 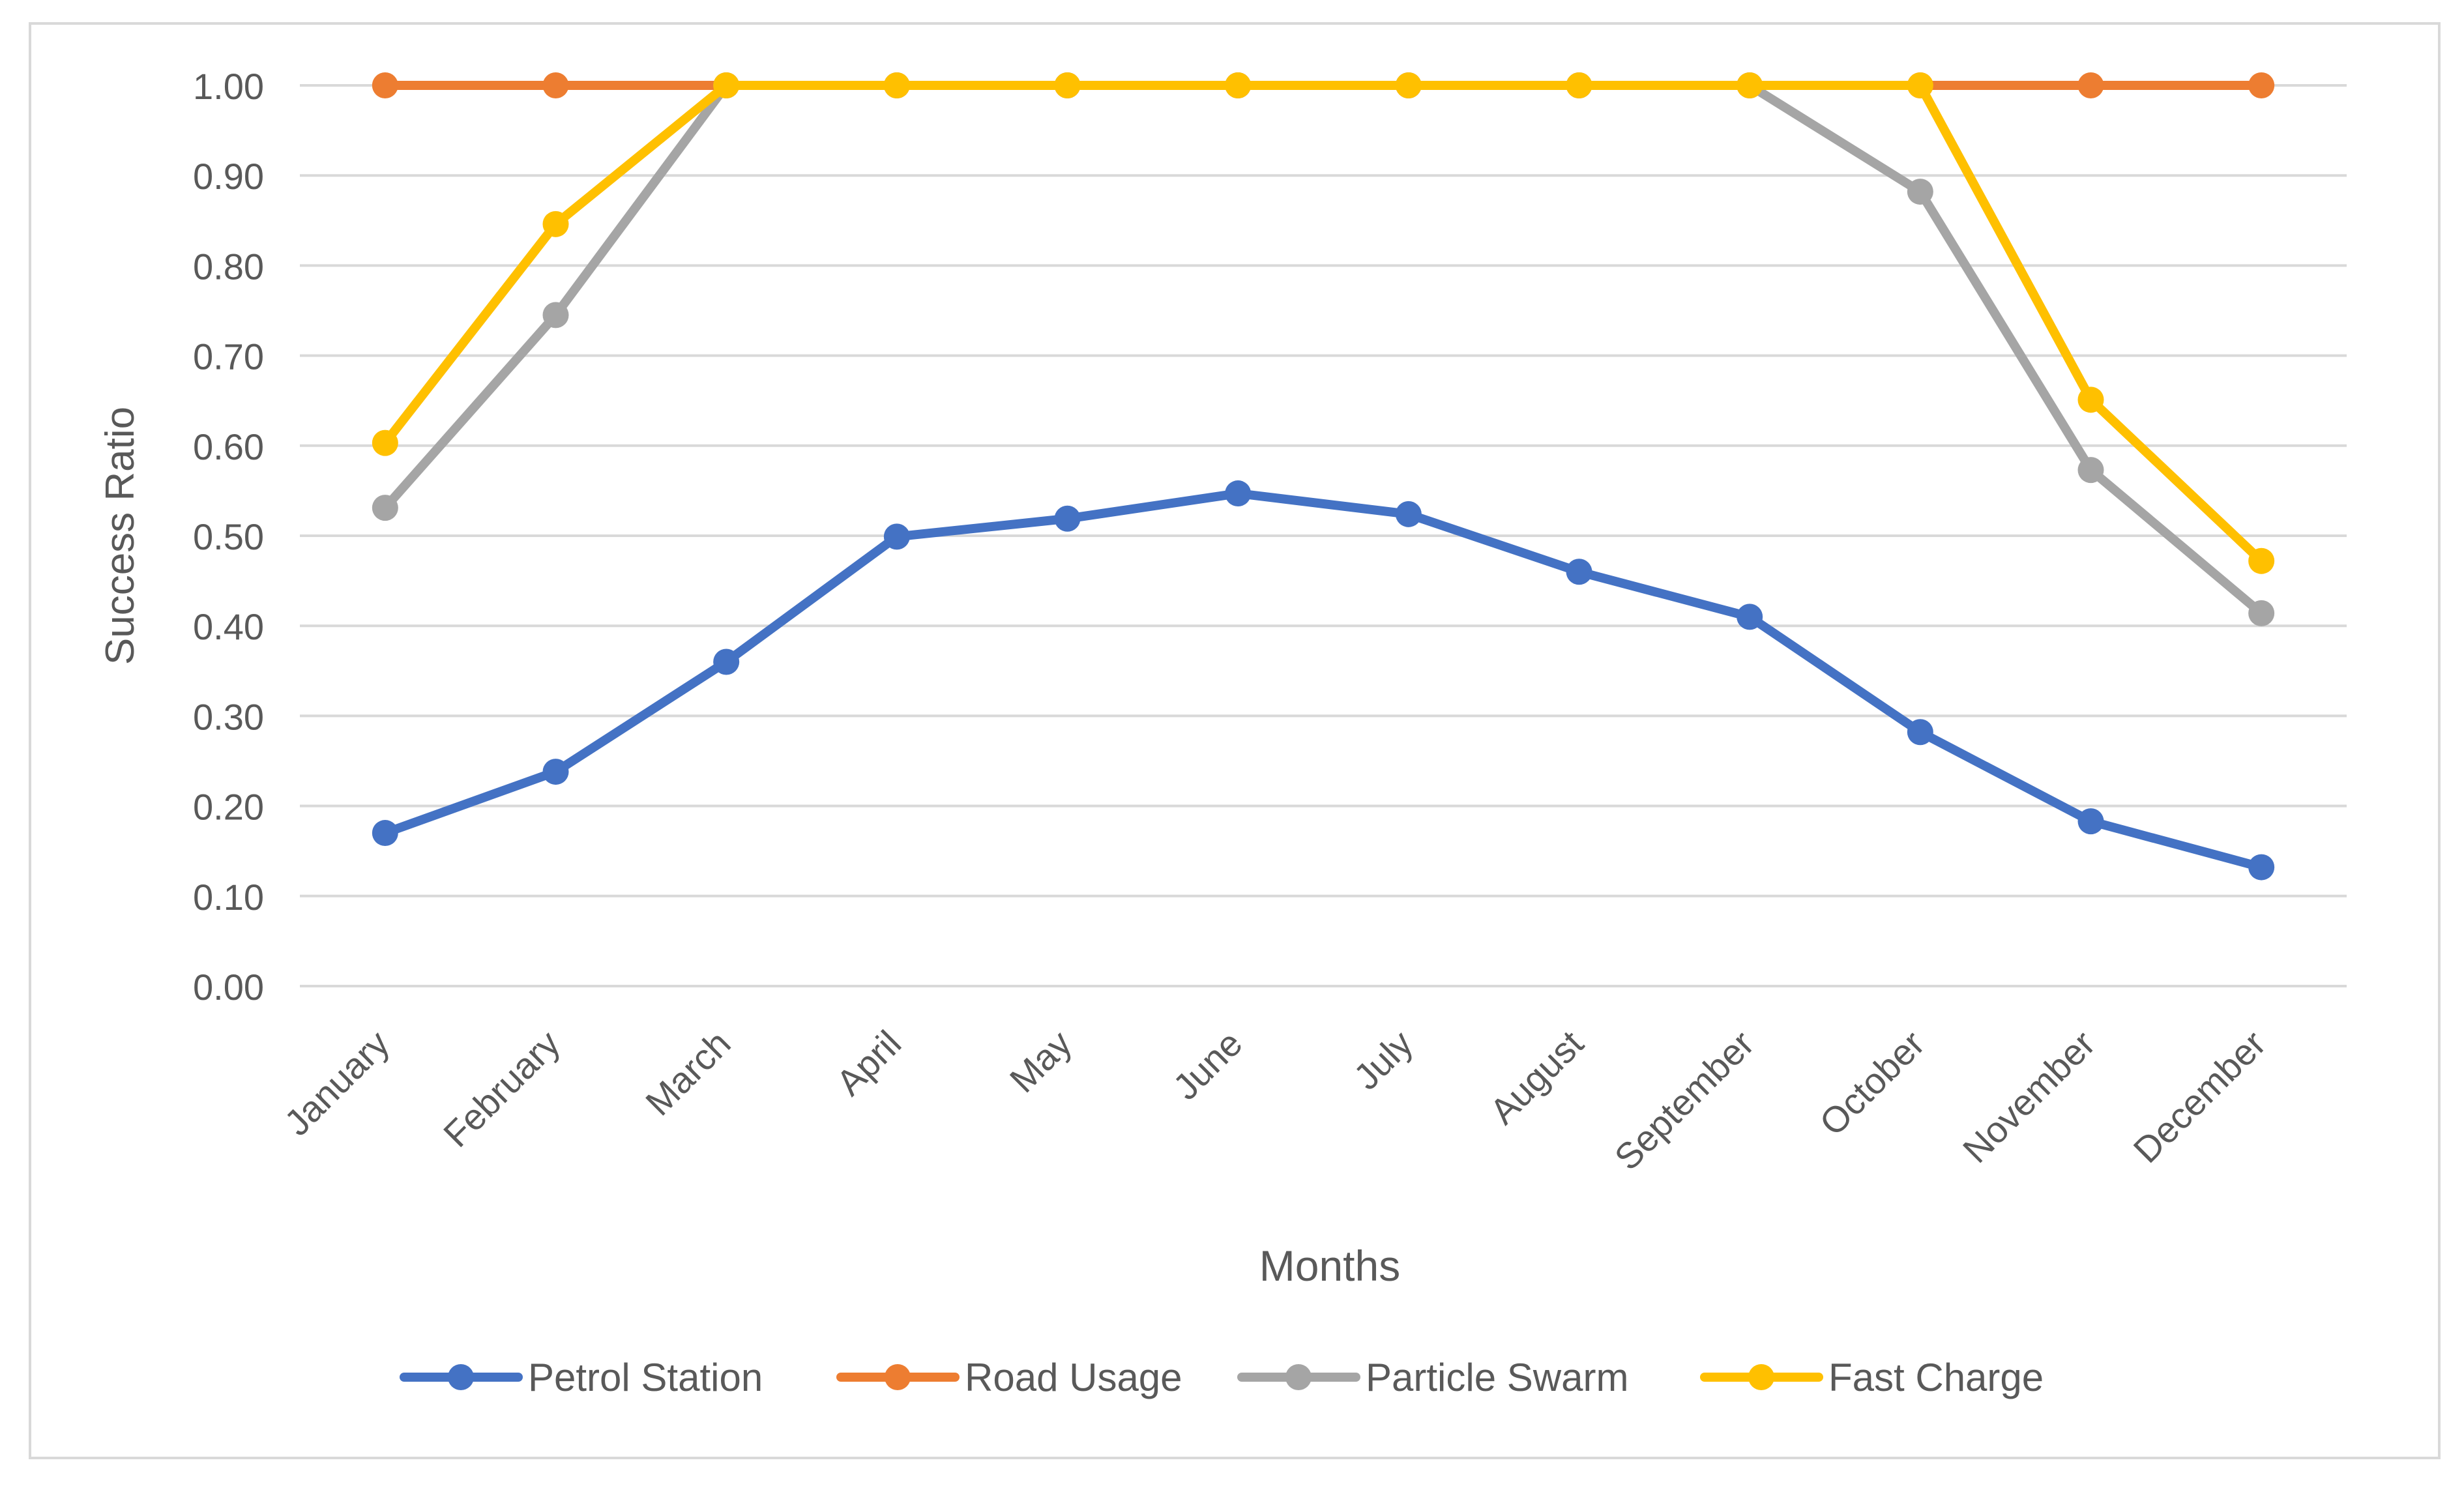 I want to click on legend-label: Petrol Station, so click(x=646, y=1377).